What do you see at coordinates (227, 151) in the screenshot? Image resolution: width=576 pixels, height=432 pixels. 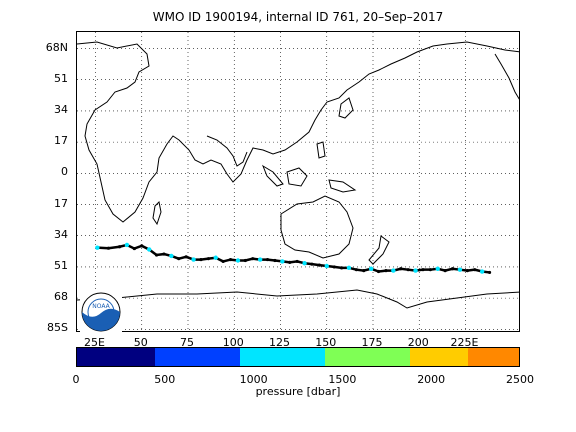 I see `coastline-india` at bounding box center [227, 151].